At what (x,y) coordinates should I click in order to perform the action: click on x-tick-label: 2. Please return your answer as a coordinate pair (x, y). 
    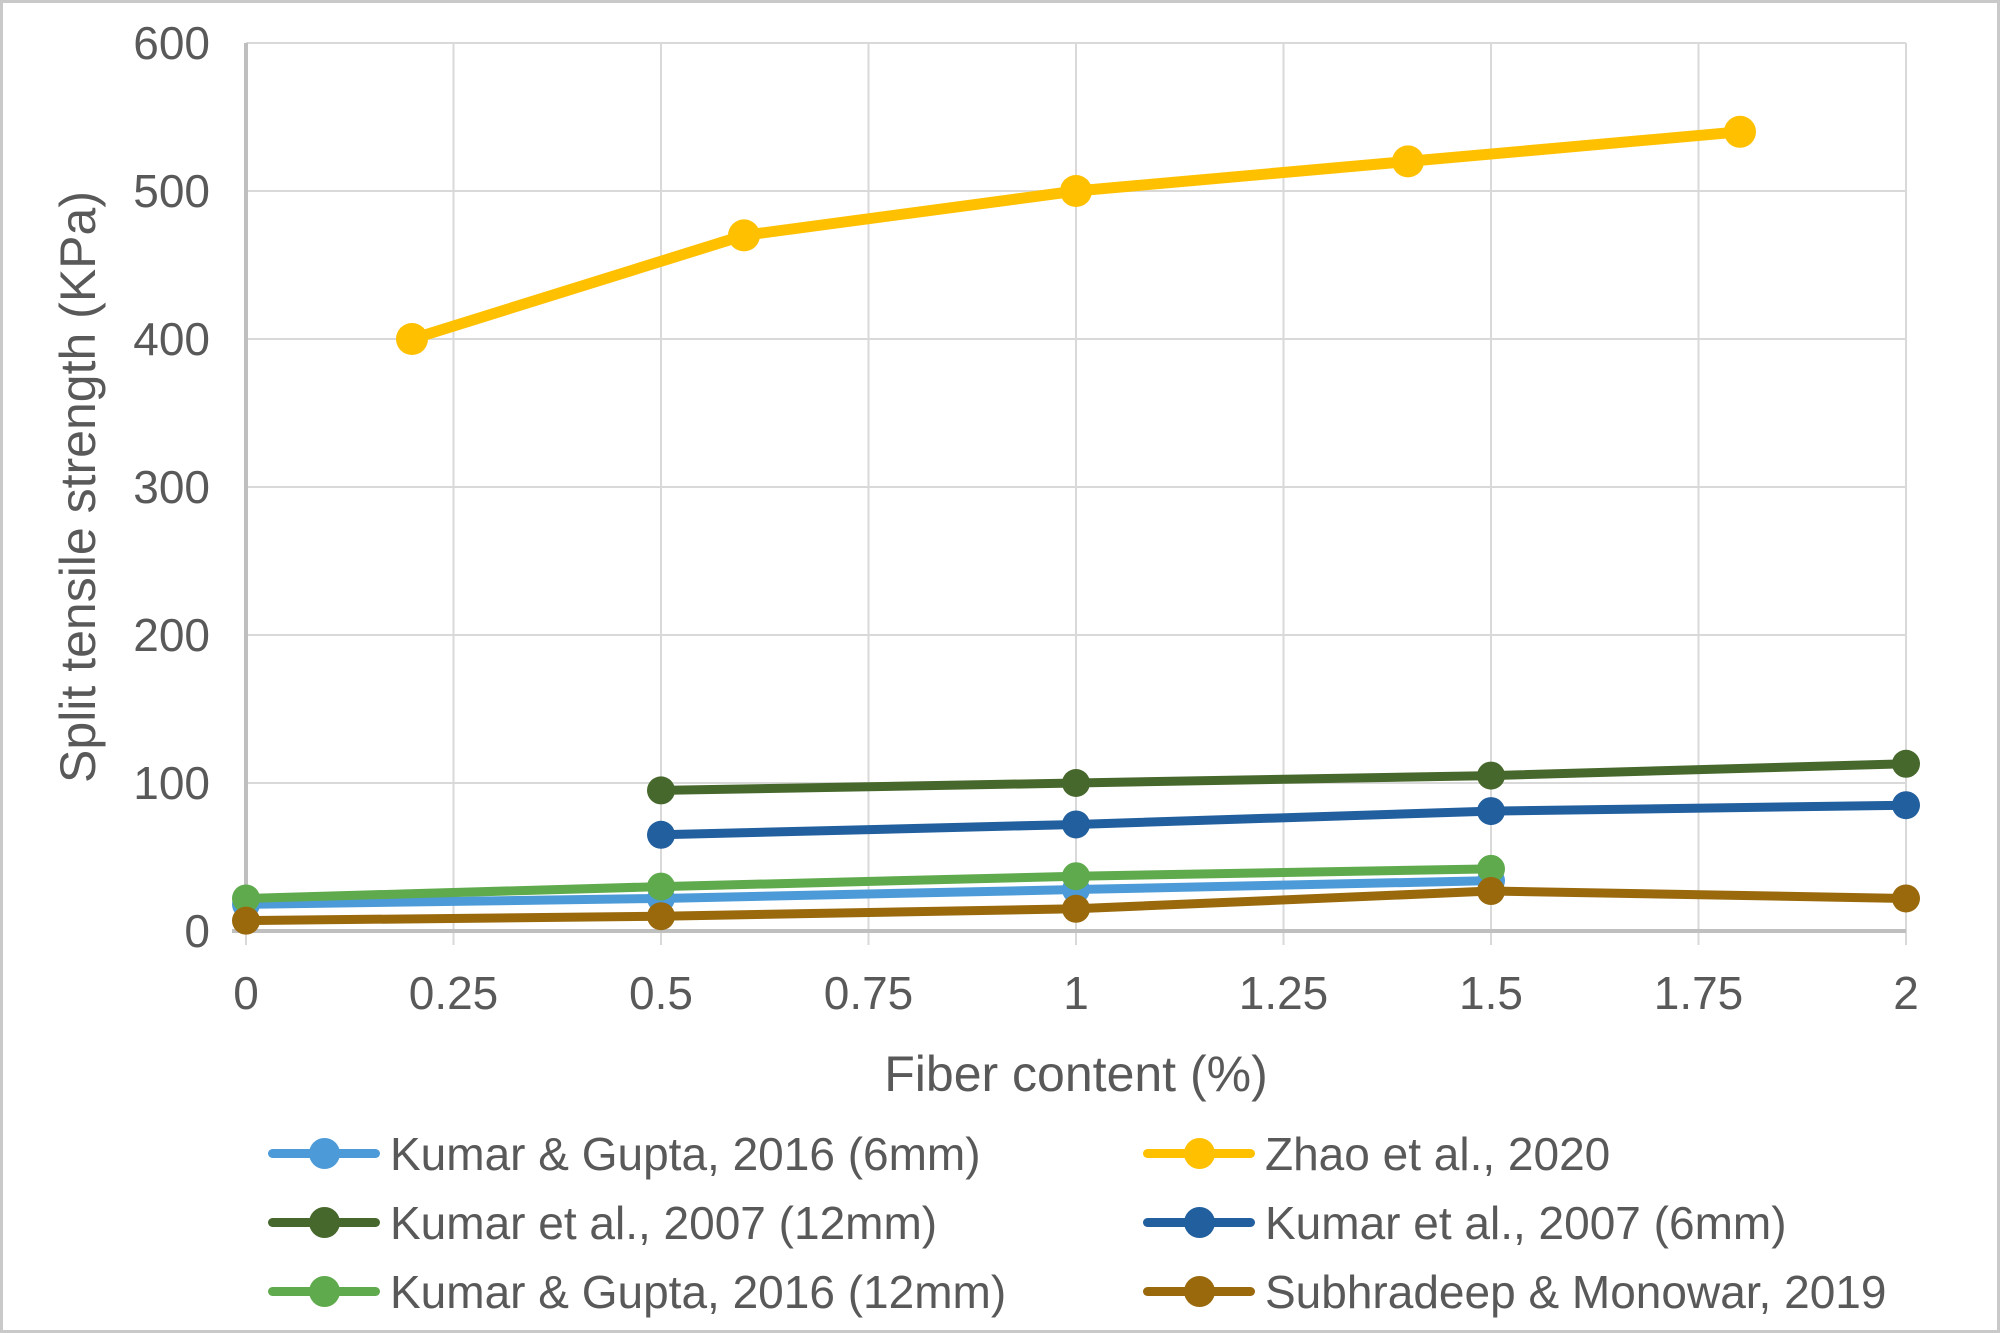
    Looking at the image, I should click on (1906, 993).